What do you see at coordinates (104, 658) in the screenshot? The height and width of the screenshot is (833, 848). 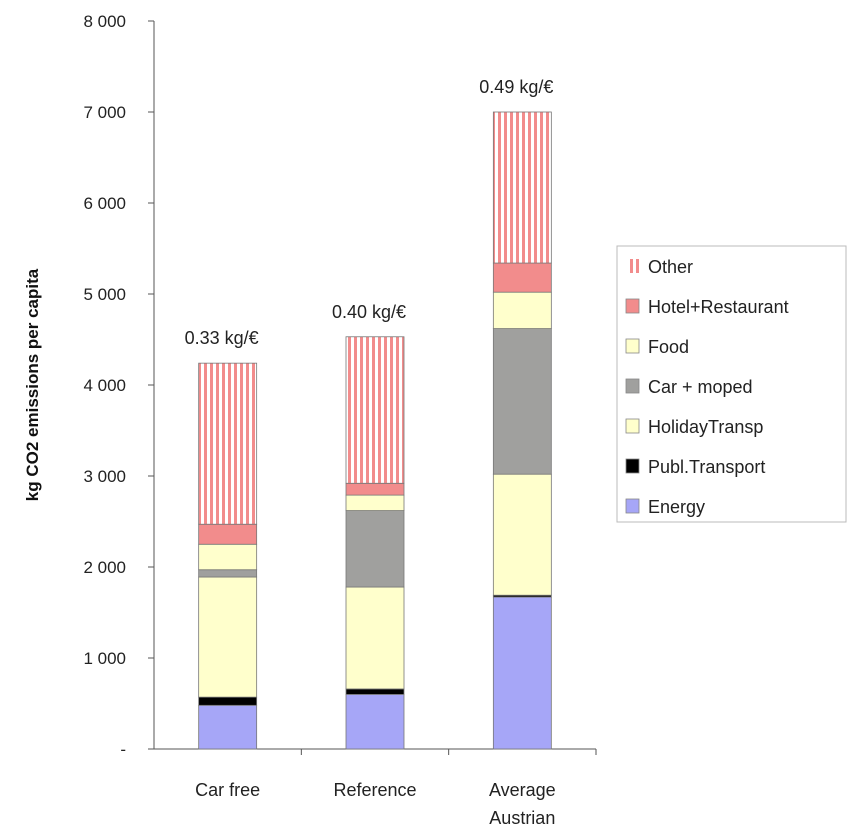 I see `y-tick-label: 1 000` at bounding box center [104, 658].